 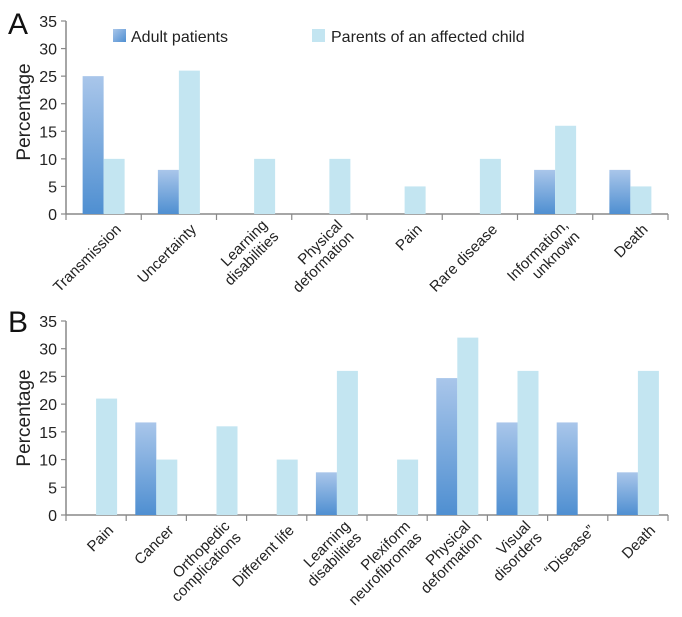 What do you see at coordinates (48, 22) in the screenshot?
I see `panel-a-y-tick-label: 35` at bounding box center [48, 22].